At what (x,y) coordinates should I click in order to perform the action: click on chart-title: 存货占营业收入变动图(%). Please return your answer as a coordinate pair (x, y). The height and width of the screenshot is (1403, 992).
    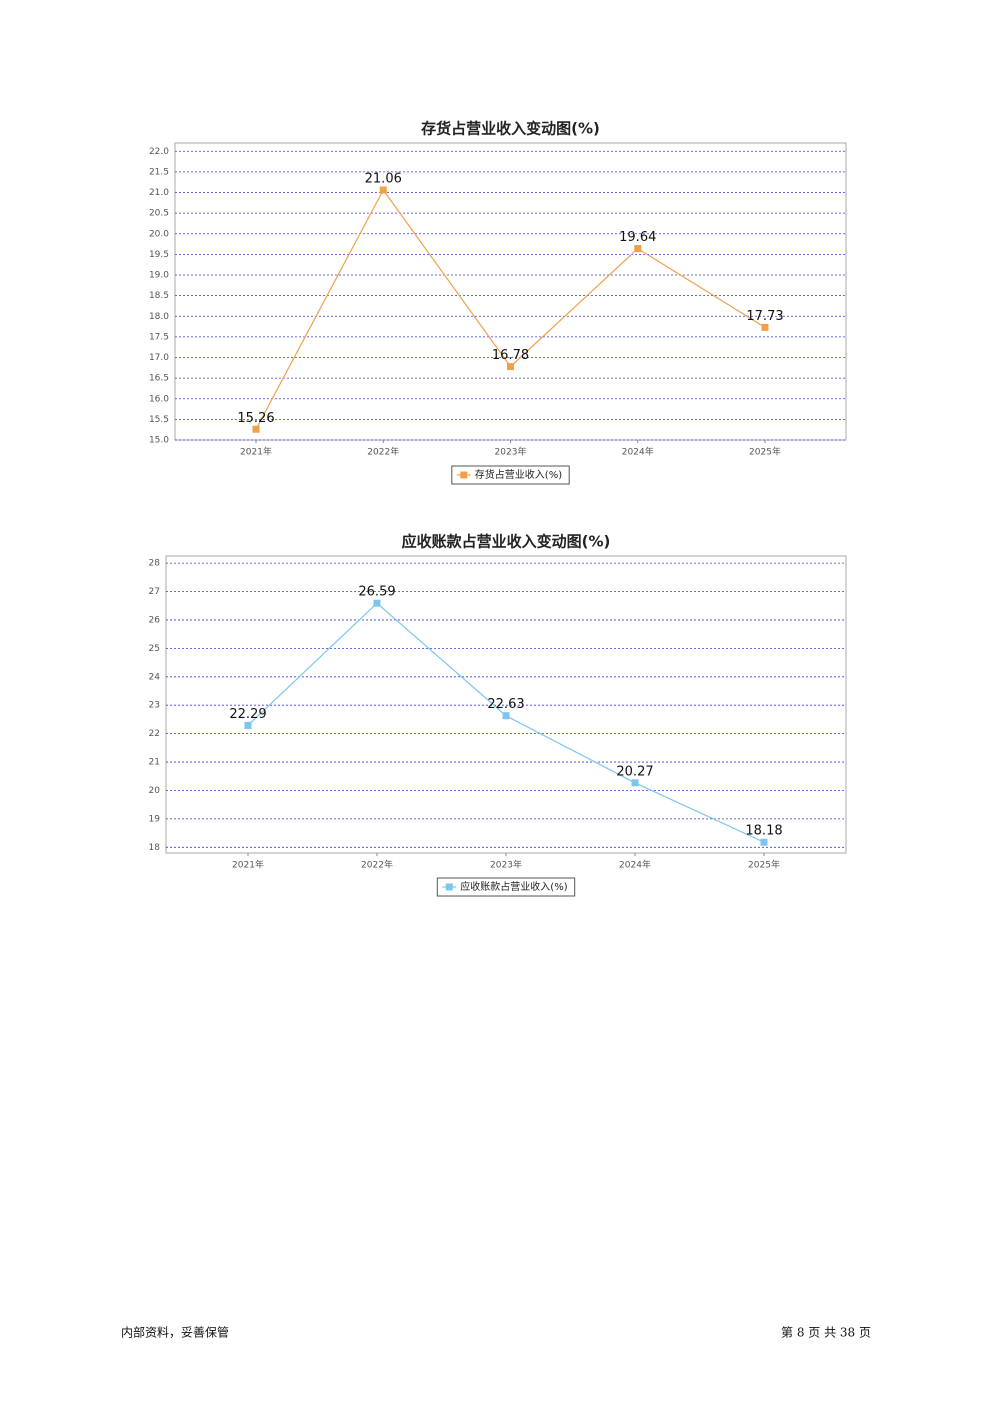
    Looking at the image, I should click on (510, 129).